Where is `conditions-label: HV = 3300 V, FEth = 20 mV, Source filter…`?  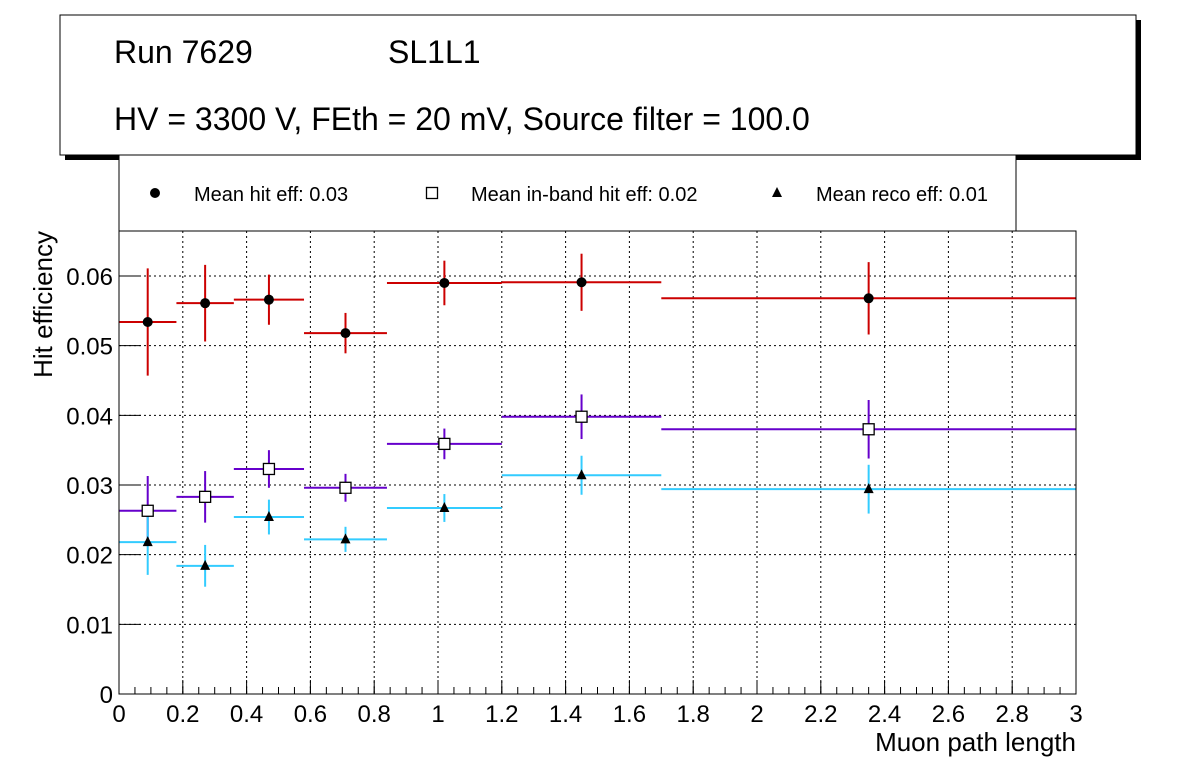
conditions-label: HV = 3300 V, FEth = 20 mV, Source filter… is located at coordinates (462, 119).